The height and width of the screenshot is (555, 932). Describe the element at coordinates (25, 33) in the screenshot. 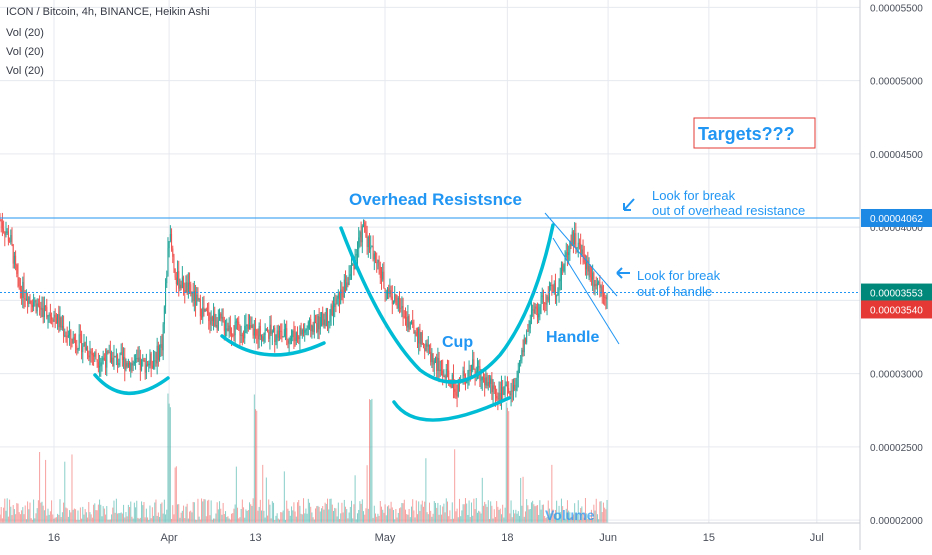

I see `volume-indicator-1: Vol (20)` at that location.